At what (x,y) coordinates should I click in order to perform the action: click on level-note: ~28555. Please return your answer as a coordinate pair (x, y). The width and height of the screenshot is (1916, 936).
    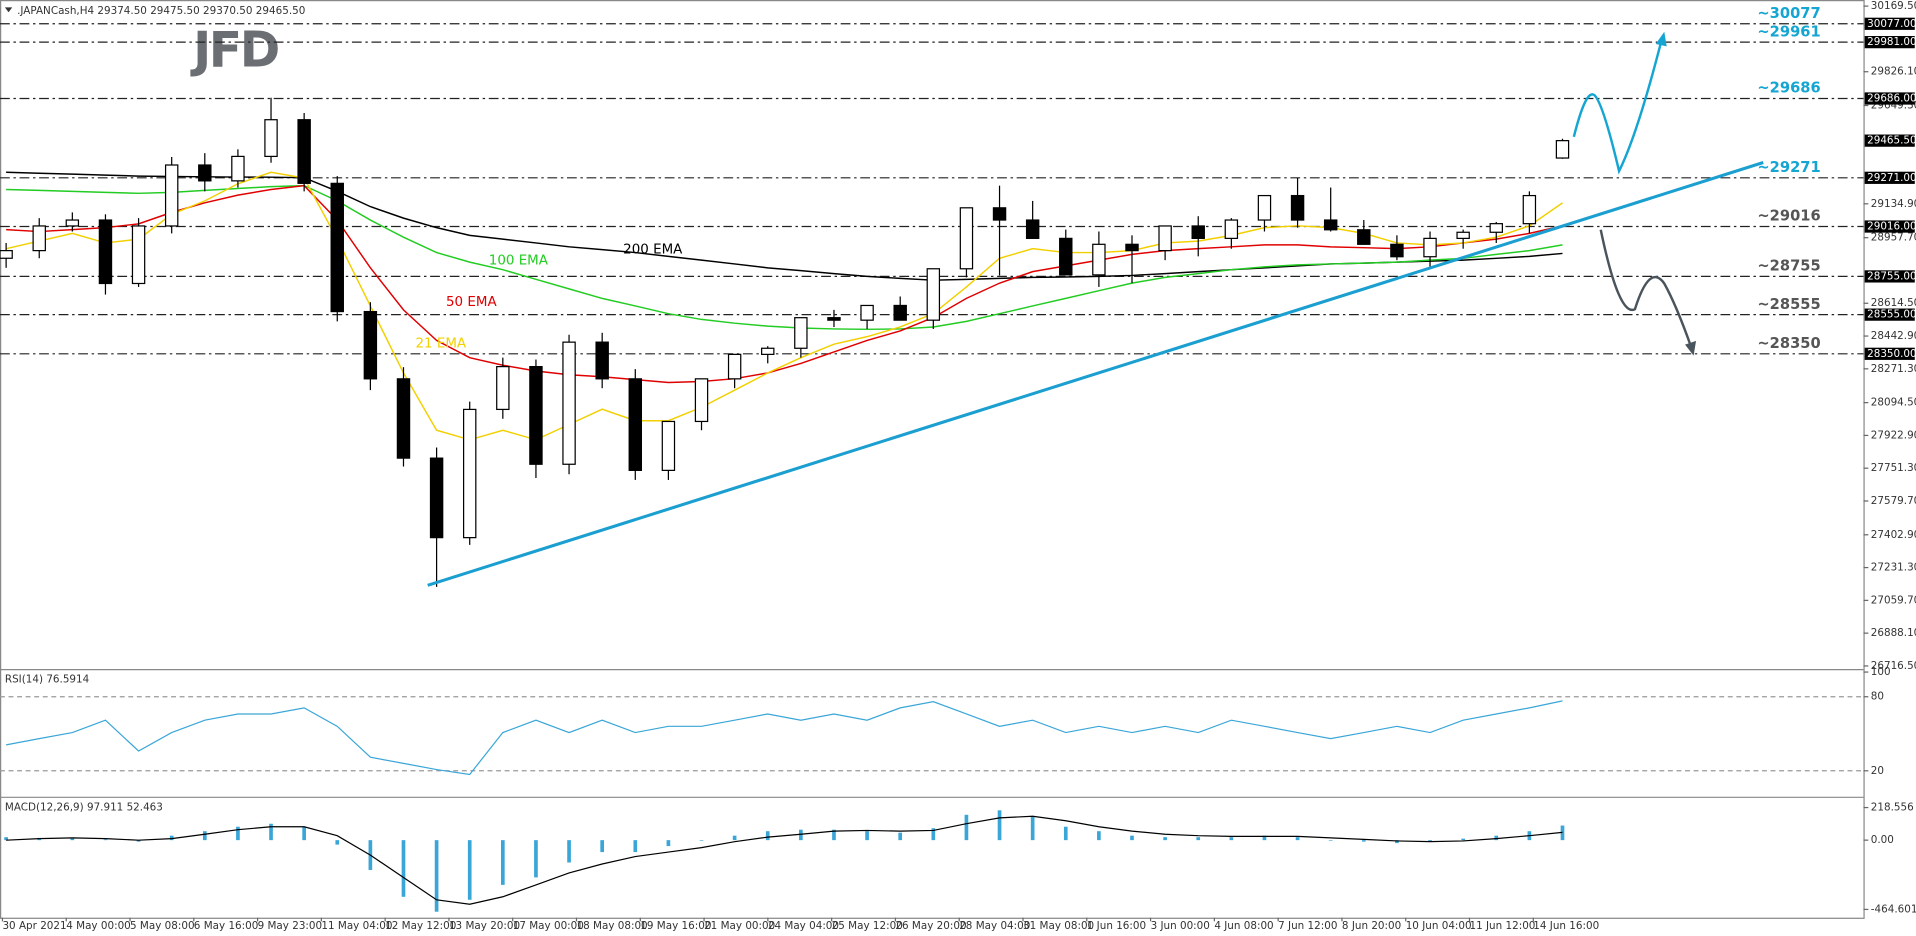
    Looking at the image, I should click on (1788, 304).